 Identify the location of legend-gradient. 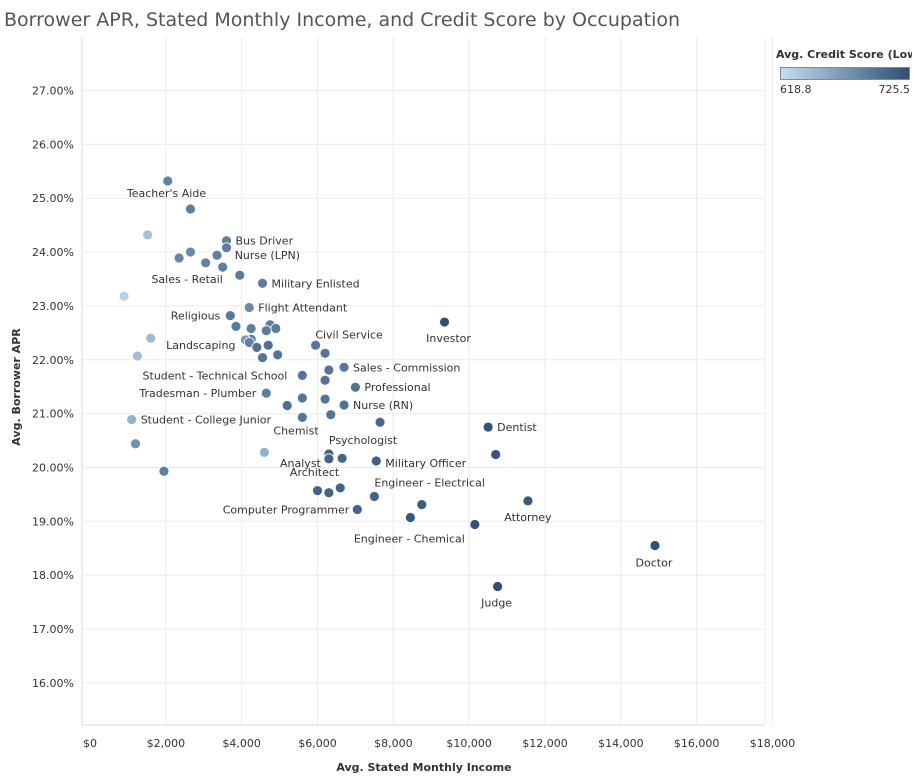
(845, 73).